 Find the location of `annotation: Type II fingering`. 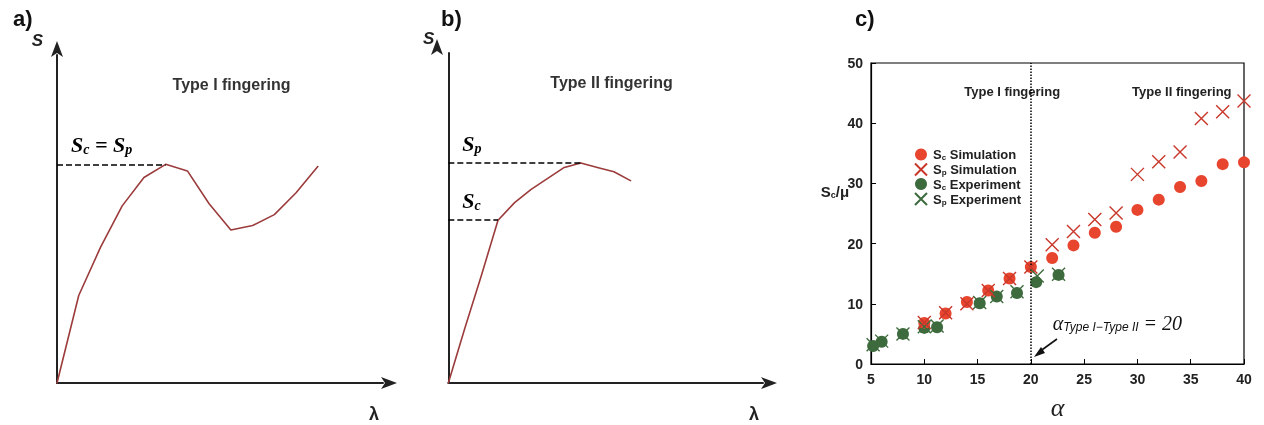

annotation: Type II fingering is located at coordinates (1182, 91).